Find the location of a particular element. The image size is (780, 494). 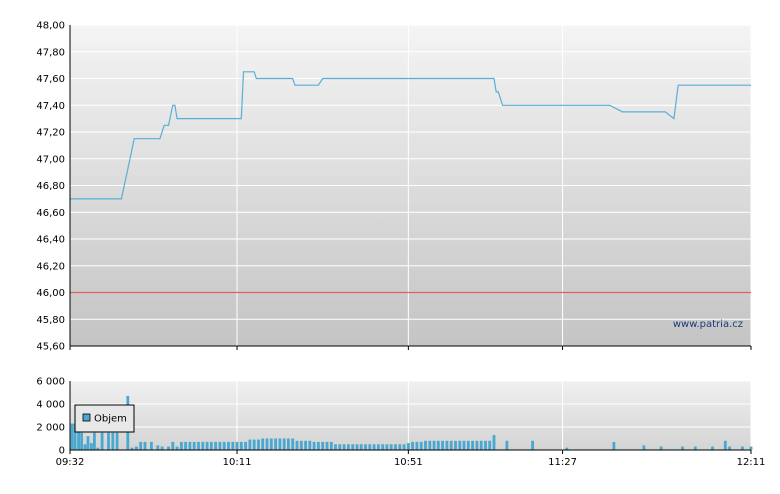

y-tick-label: 47,00 is located at coordinates (50, 159).